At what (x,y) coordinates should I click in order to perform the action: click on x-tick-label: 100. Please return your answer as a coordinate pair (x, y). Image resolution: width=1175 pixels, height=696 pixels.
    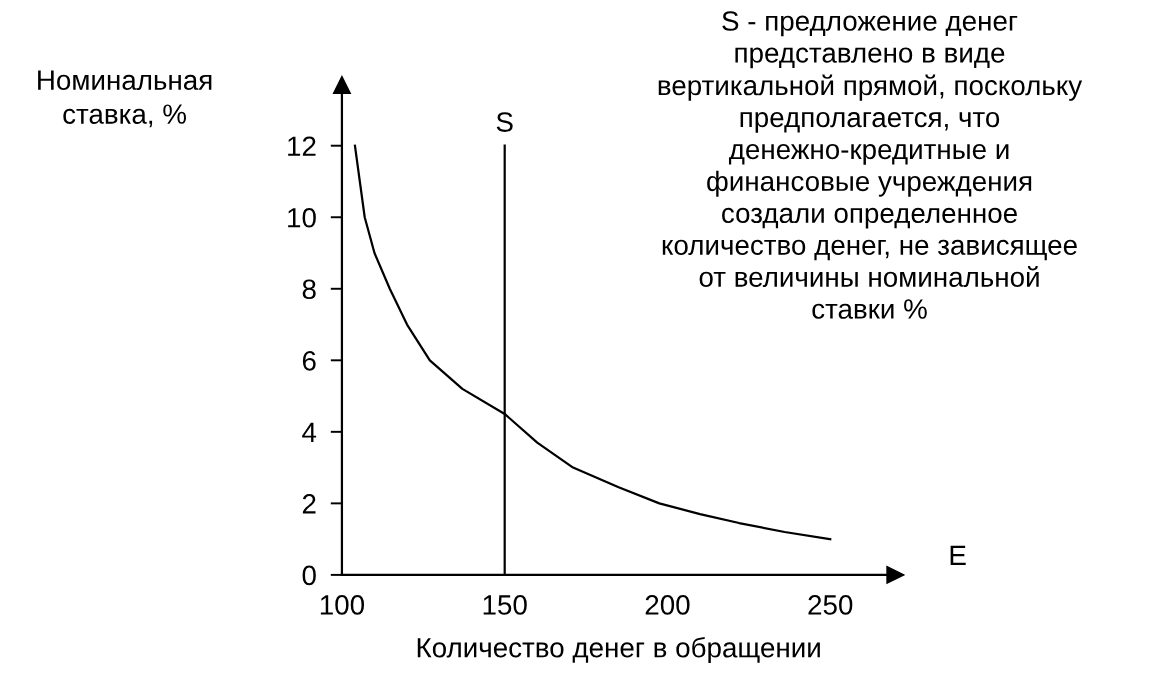
    Looking at the image, I should click on (342, 605).